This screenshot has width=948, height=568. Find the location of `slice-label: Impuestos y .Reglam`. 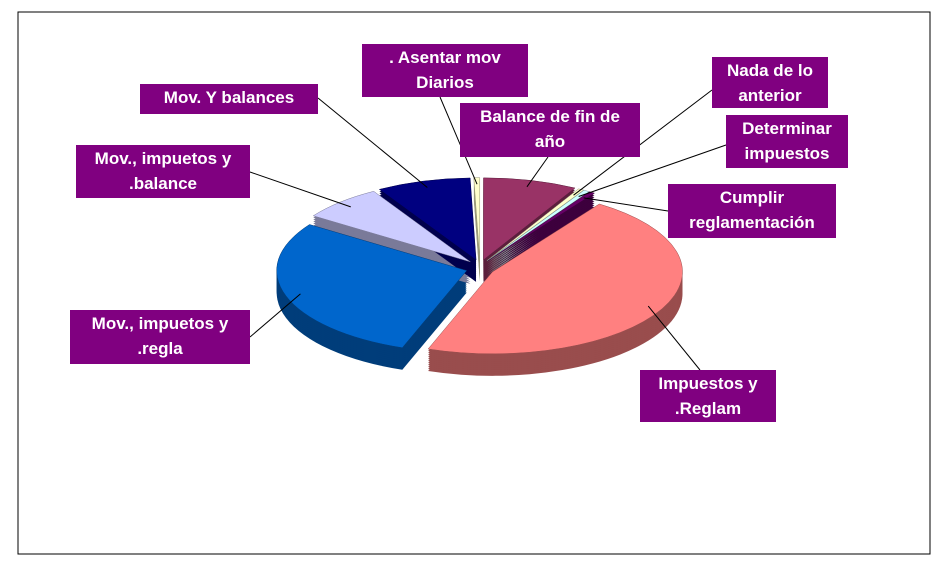

slice-label: Impuestos y .Reglam is located at coordinates (708, 396).